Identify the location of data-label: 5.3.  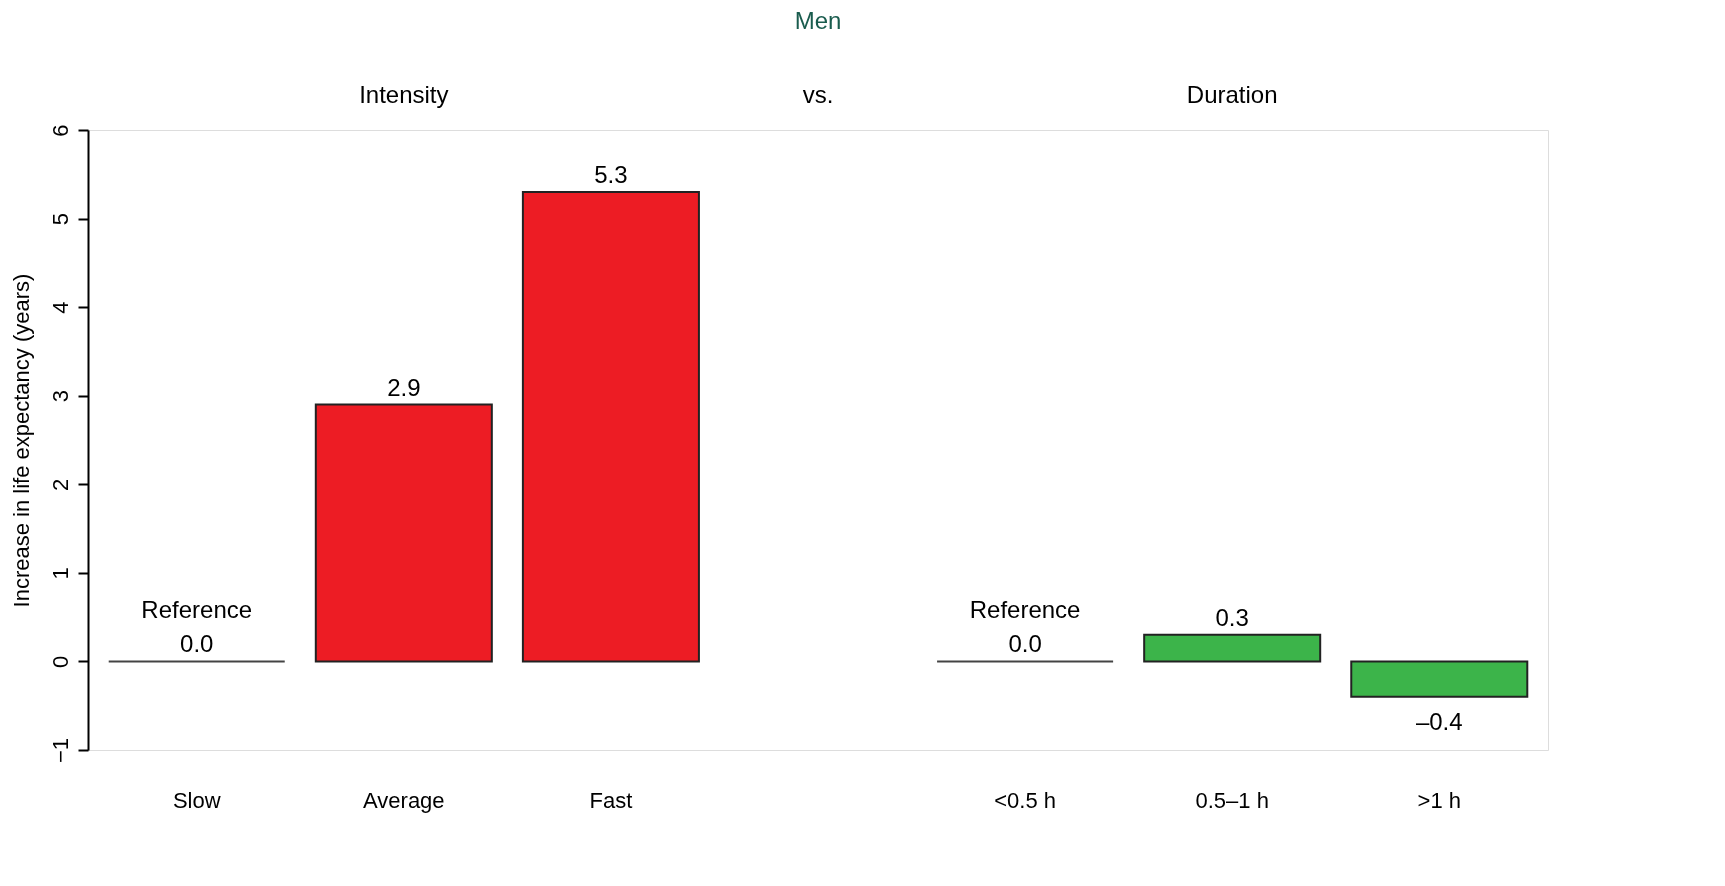
(611, 174).